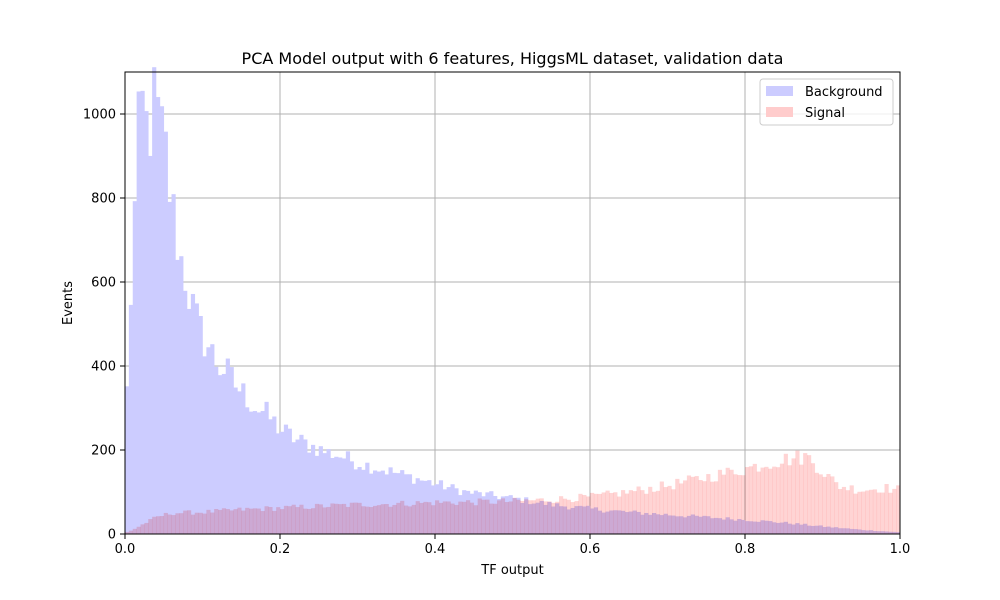 The height and width of the screenshot is (600, 1000). Describe the element at coordinates (125, 549) in the screenshot. I see `x-tick-label: 0.0` at that location.